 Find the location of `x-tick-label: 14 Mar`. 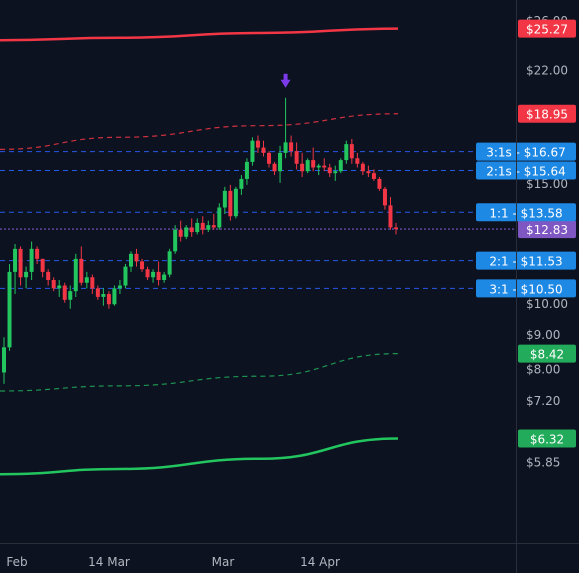

x-tick-label: 14 Mar is located at coordinates (109, 562).